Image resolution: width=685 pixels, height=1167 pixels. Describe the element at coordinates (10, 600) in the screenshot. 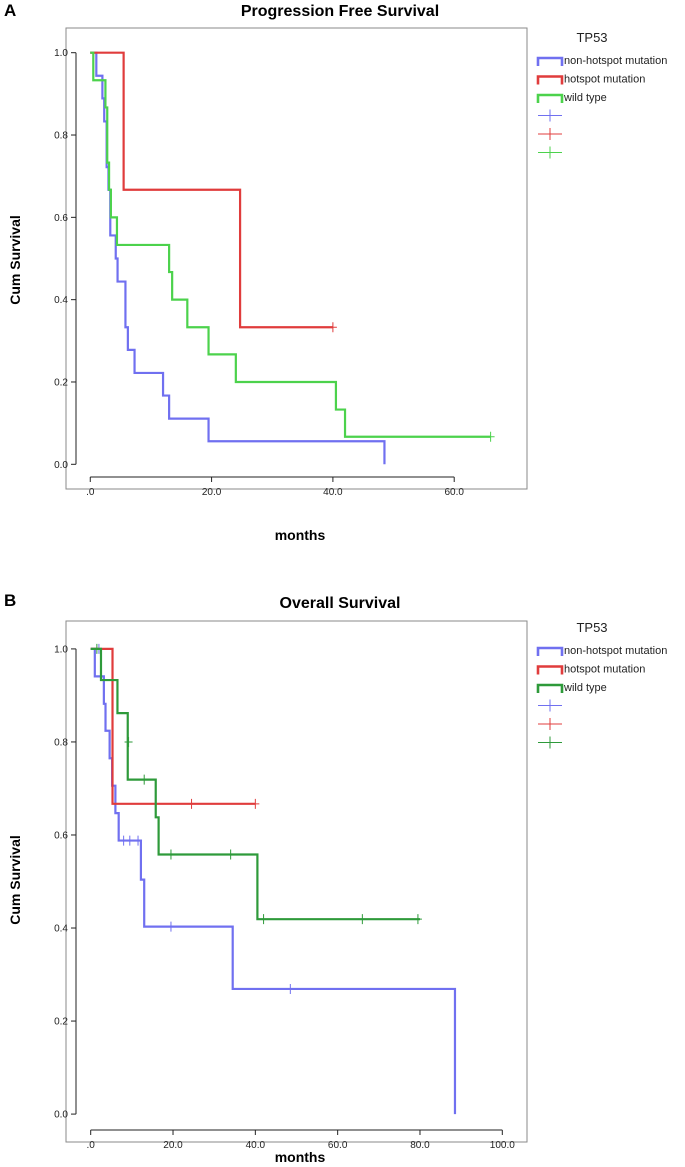

I see `panel-letter-b: B` at that location.